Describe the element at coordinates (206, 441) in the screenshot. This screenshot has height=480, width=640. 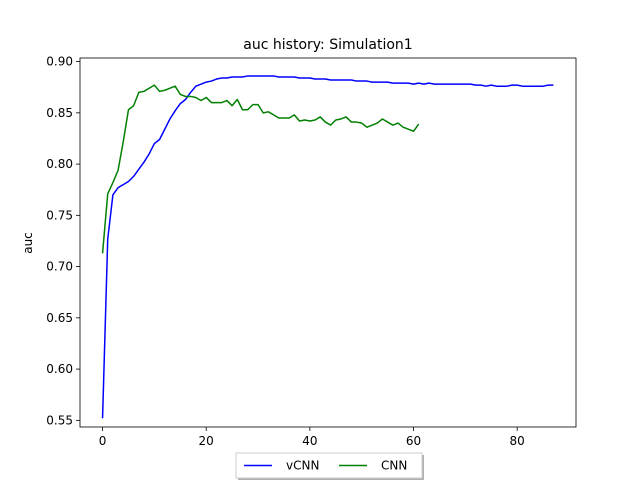
I see `x-tick-label: 20` at that location.